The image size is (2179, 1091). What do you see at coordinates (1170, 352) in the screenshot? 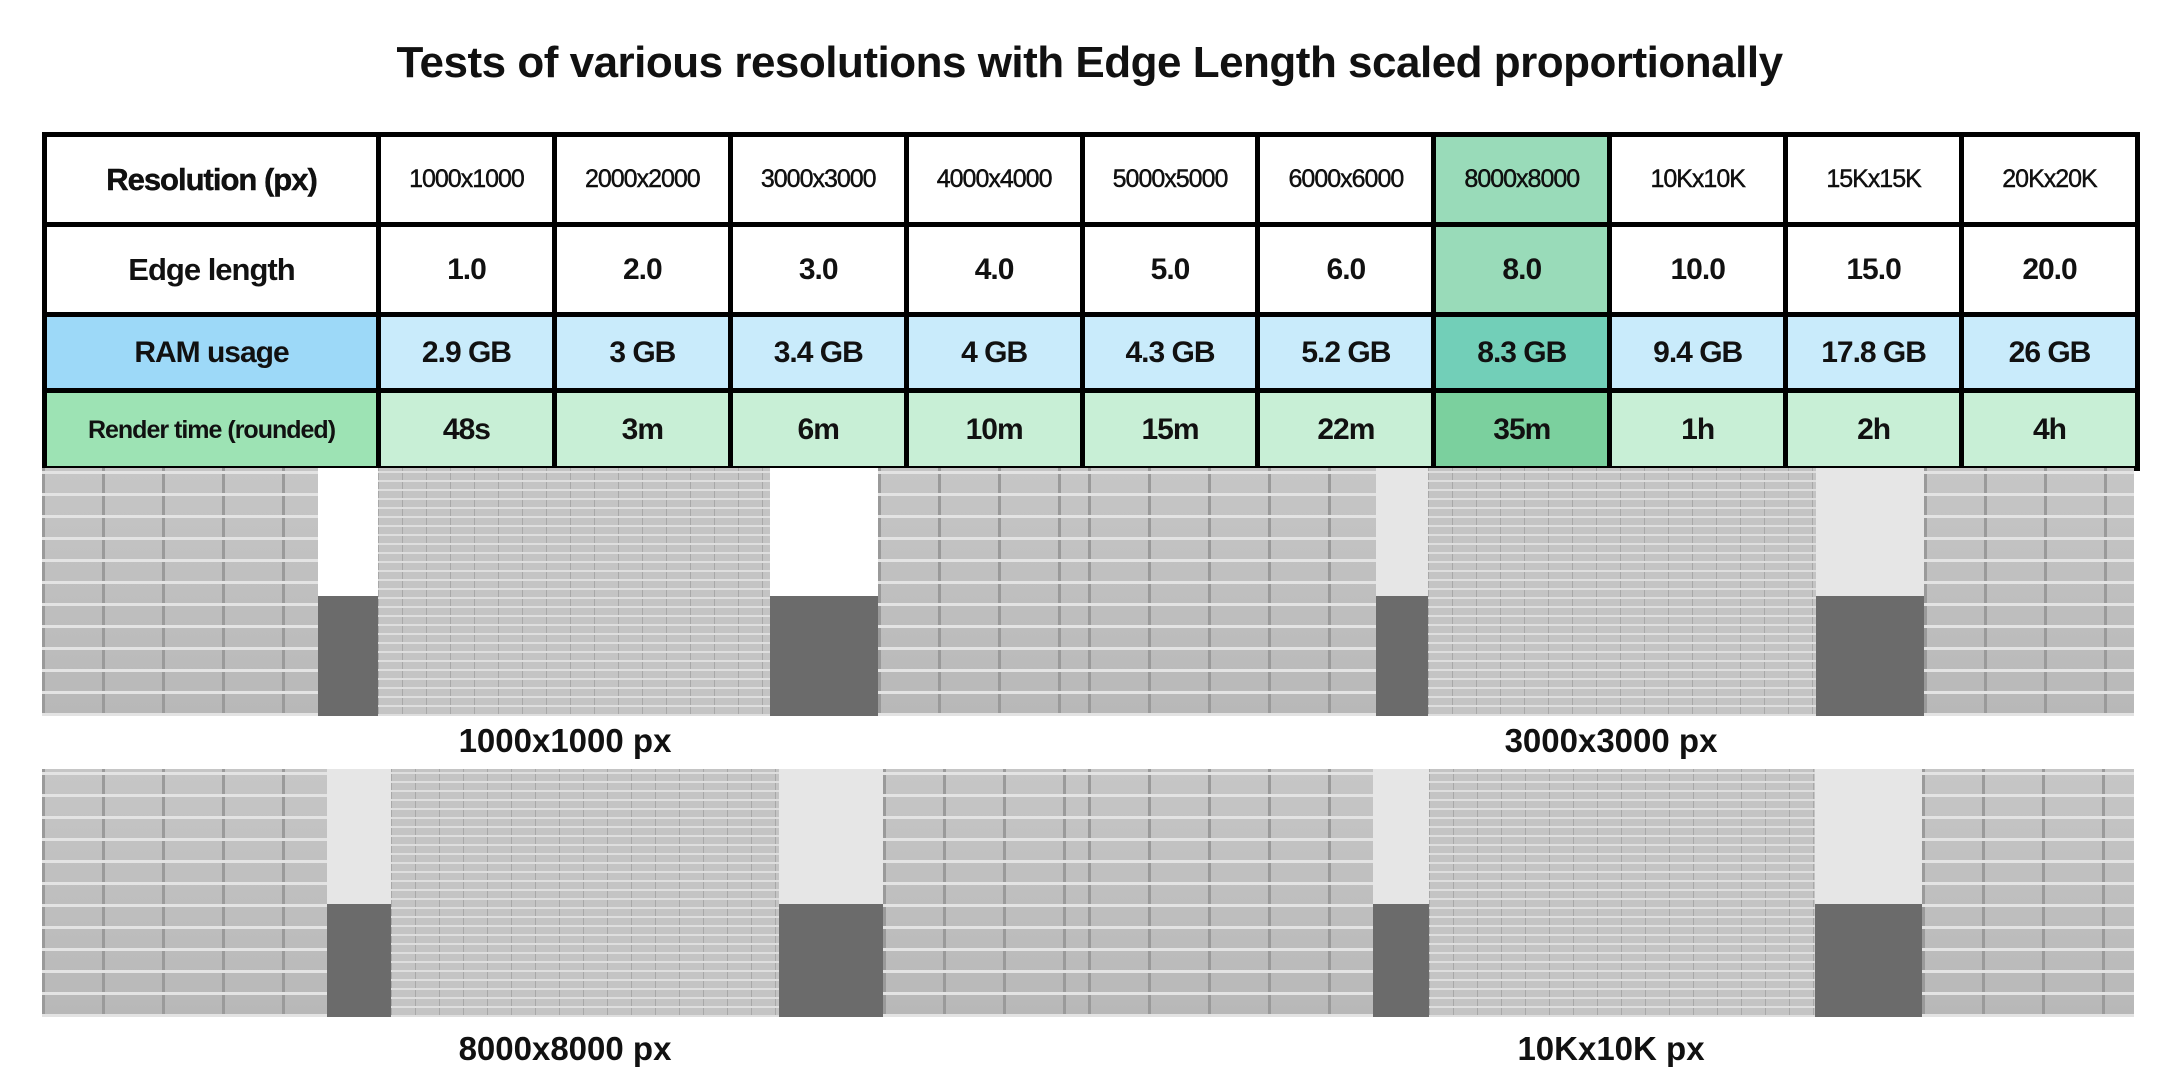
I see `cell-ram_usage: 4.3 GB` at bounding box center [1170, 352].